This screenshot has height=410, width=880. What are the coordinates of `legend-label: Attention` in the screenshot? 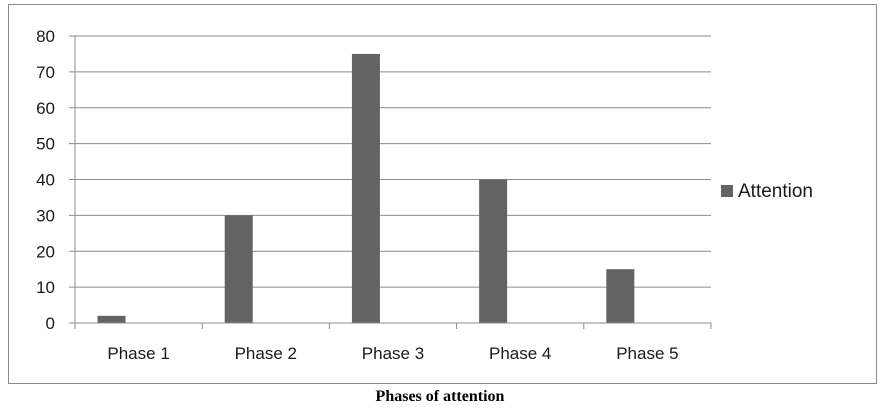 It's located at (775, 191).